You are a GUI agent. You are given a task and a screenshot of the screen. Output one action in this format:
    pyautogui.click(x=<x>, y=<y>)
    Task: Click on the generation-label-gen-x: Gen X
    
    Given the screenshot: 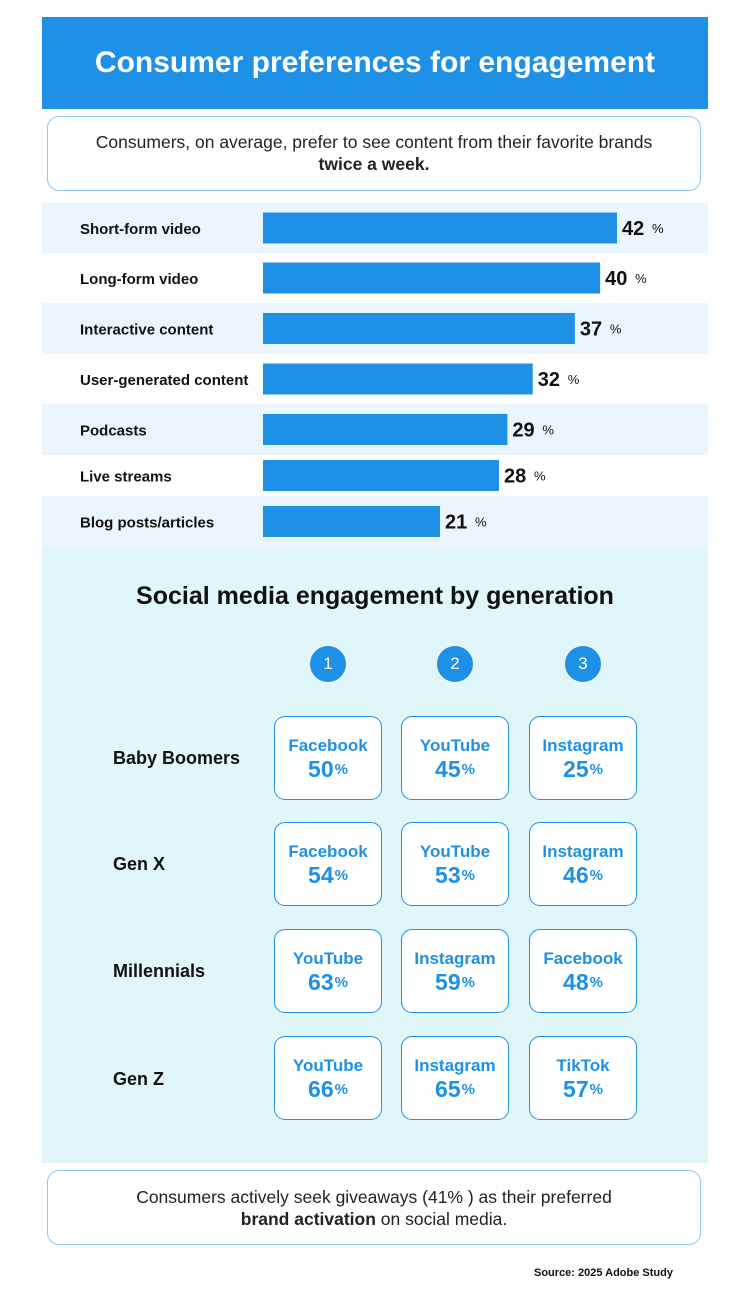 What is the action you would take?
    pyautogui.click(x=139, y=864)
    